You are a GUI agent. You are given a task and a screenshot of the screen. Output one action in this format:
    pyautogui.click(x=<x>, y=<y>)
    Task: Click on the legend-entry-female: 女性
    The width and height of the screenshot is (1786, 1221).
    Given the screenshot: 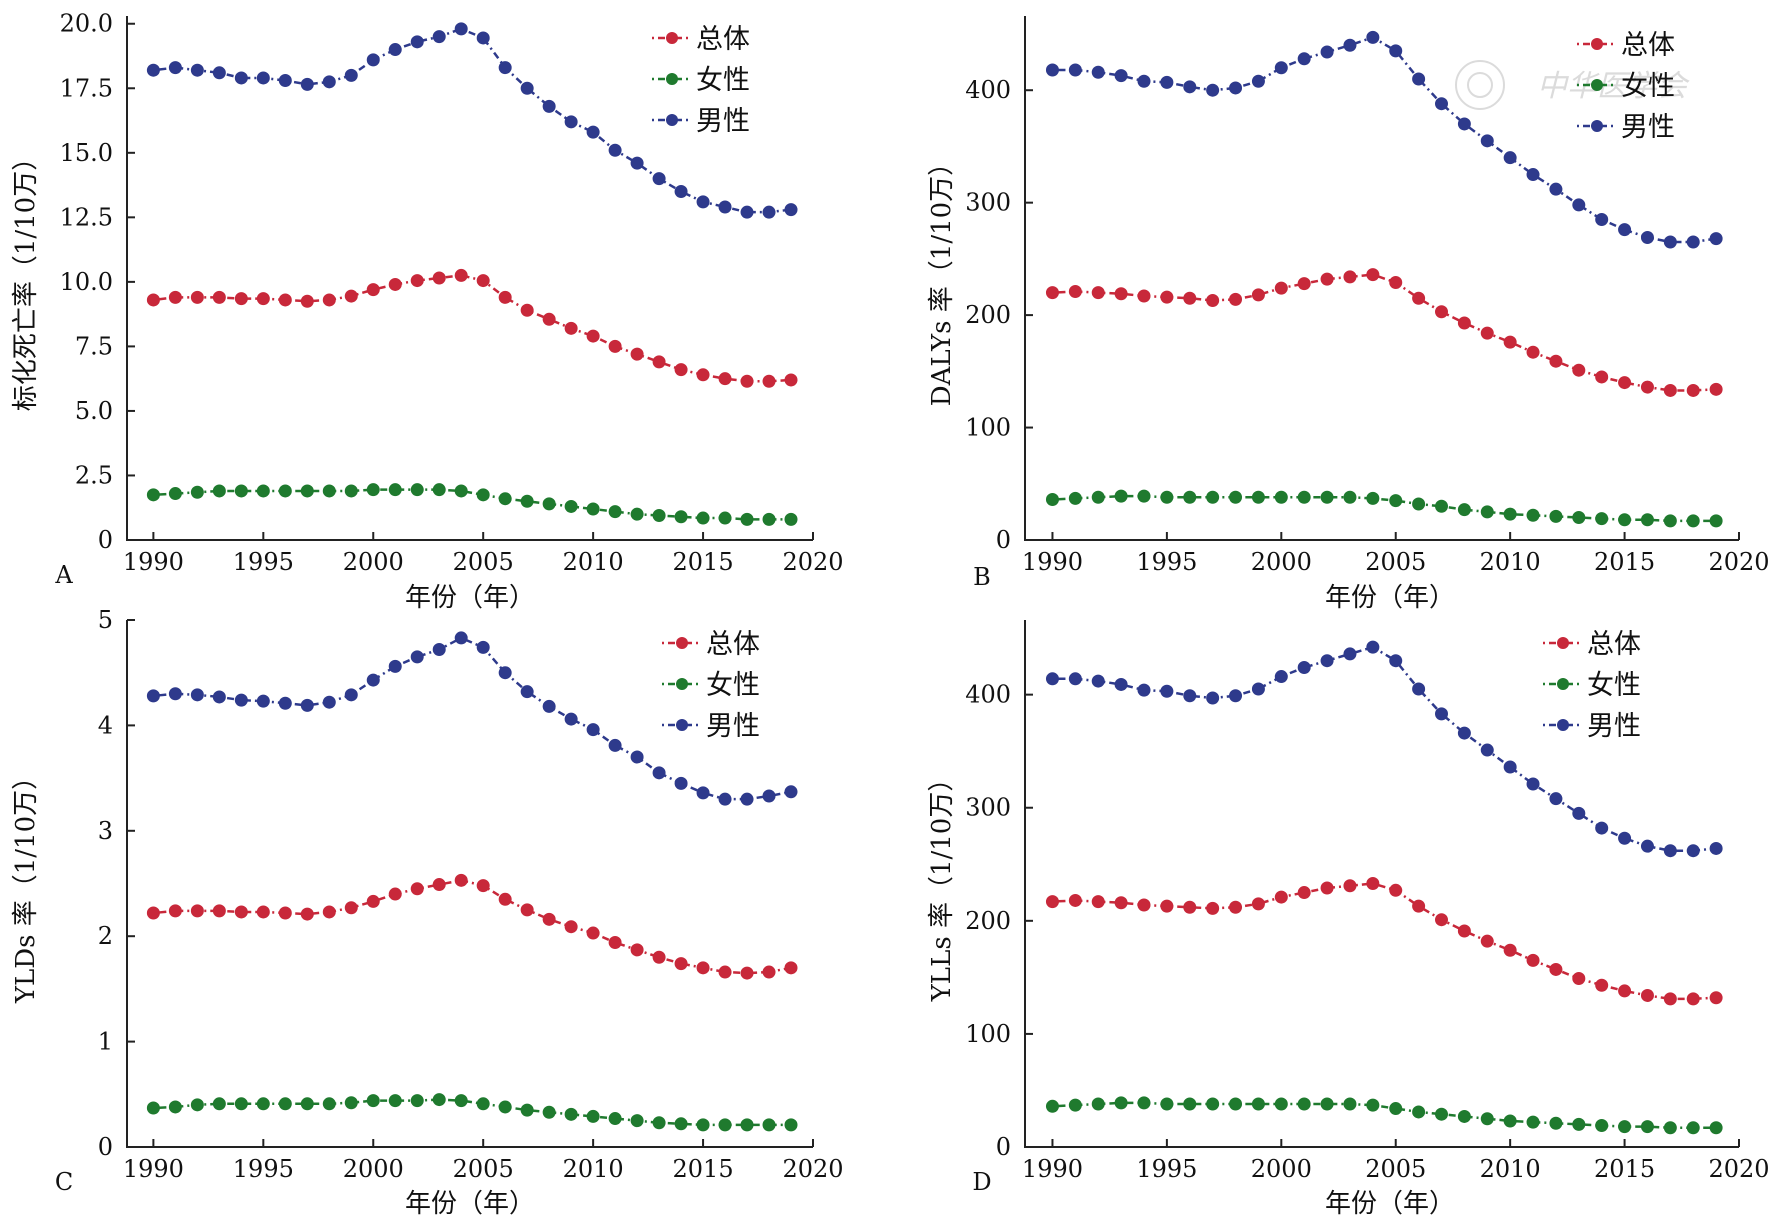 What is the action you would take?
    pyautogui.click(x=711, y=685)
    